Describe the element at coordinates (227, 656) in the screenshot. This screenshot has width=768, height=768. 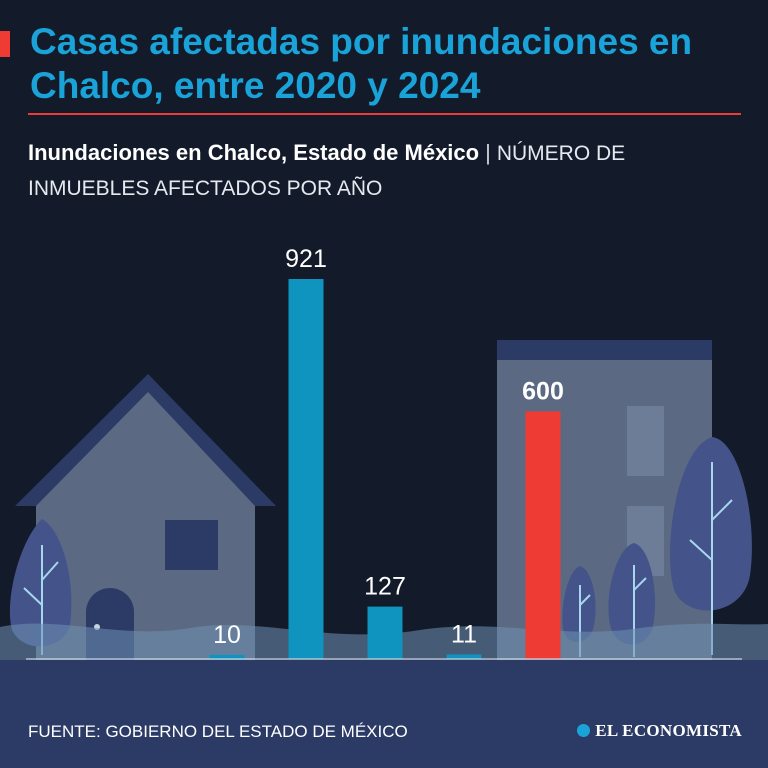
I see `bar-2020` at that location.